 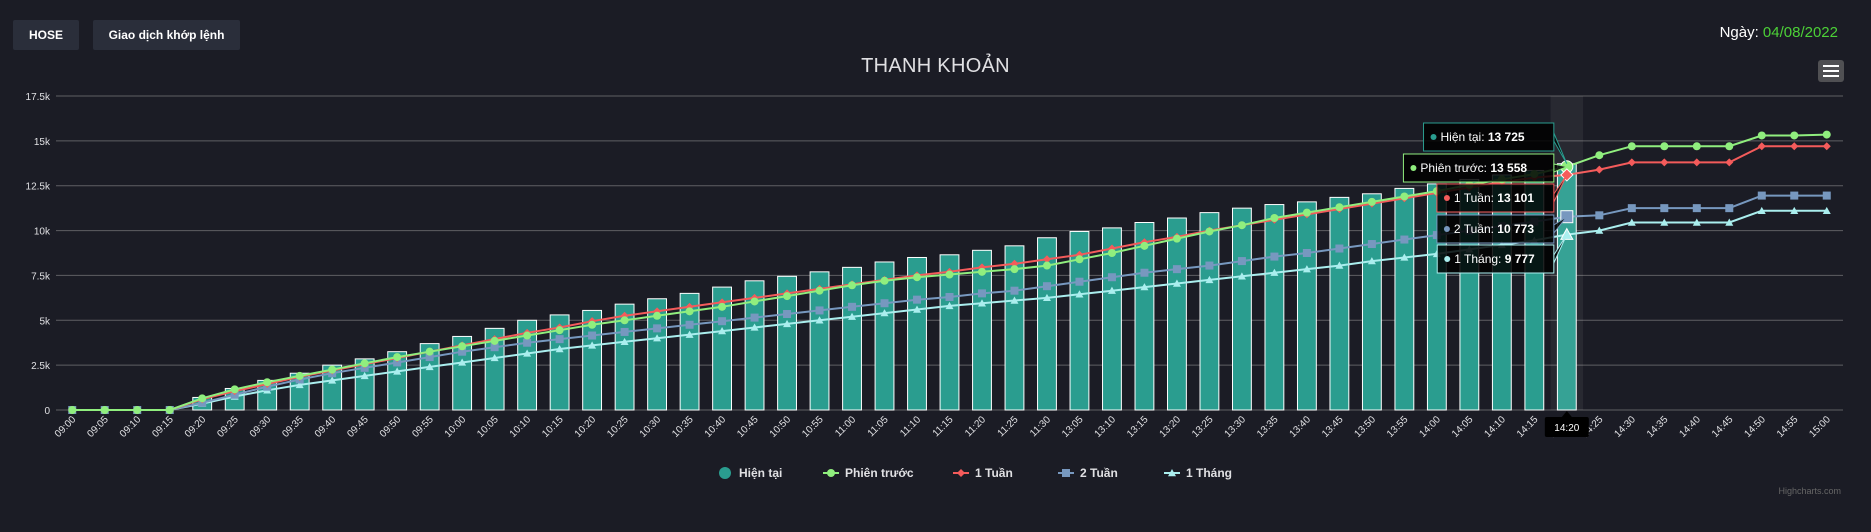 I want to click on tooltip-4: 1 Tháng: 9 777, so click(x=1502, y=254).